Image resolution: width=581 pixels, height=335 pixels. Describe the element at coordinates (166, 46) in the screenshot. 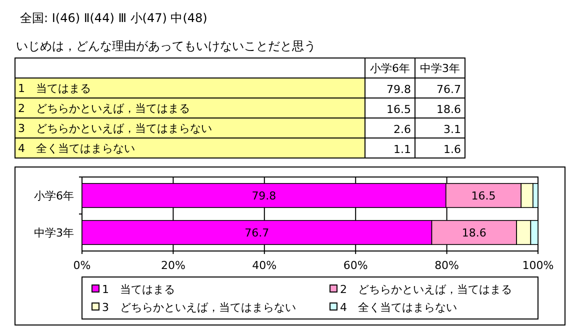

I see `text: いじめは，どんな理由があってもいけないことだと思う` at that location.